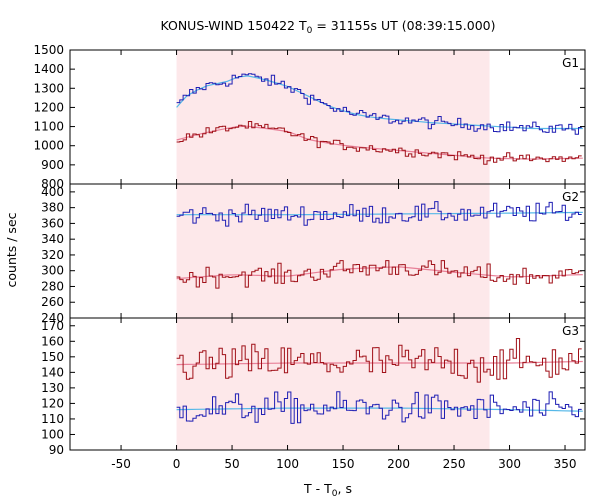 This screenshot has height=500, width=600. What do you see at coordinates (56, 450) in the screenshot?
I see `panel-G3-ytick-label-0: 90` at bounding box center [56, 450].